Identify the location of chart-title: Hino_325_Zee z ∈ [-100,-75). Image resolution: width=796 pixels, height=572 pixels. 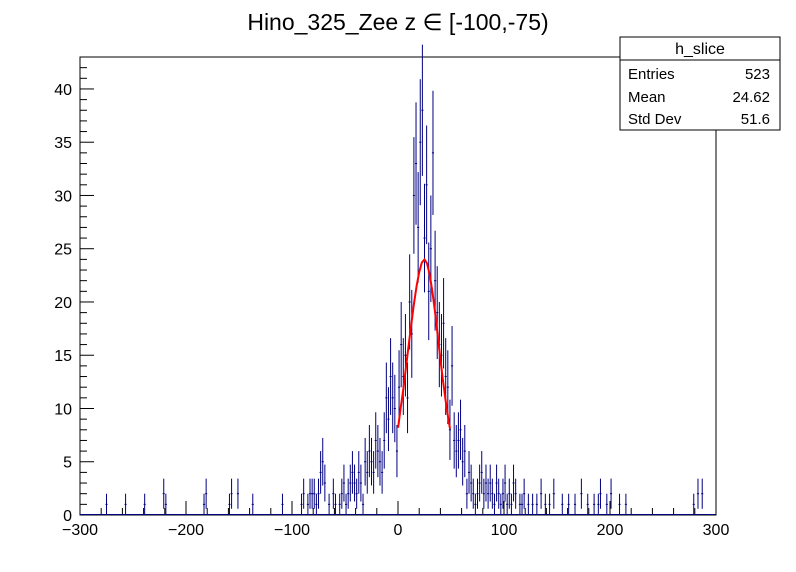
(397, 22).